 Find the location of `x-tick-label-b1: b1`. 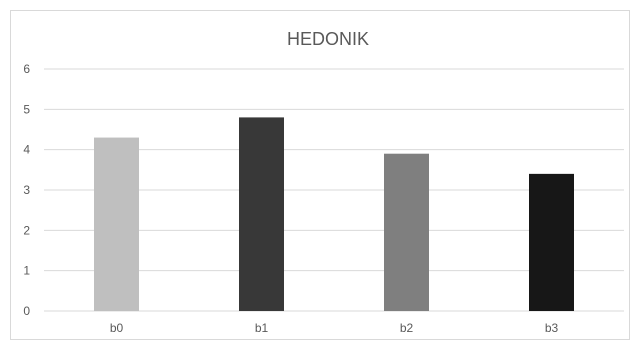

x-tick-label-b1: b1 is located at coordinates (262, 328).